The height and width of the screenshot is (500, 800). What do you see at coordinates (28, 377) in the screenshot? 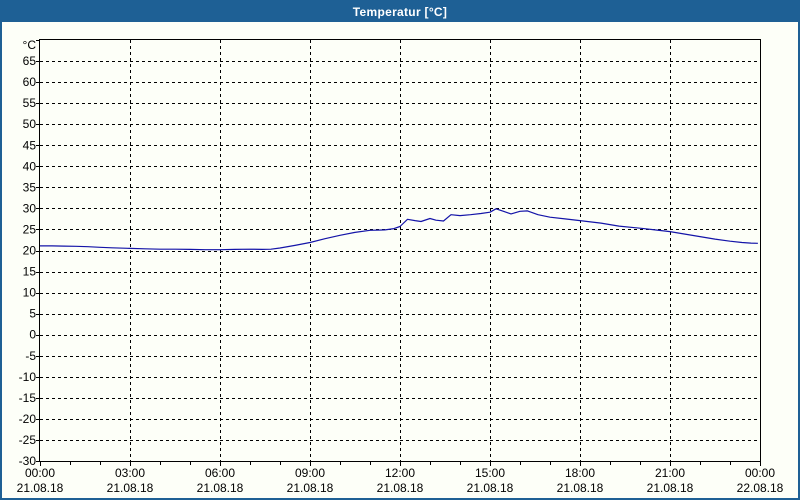
I see `svg-text: -10` at bounding box center [28, 377].